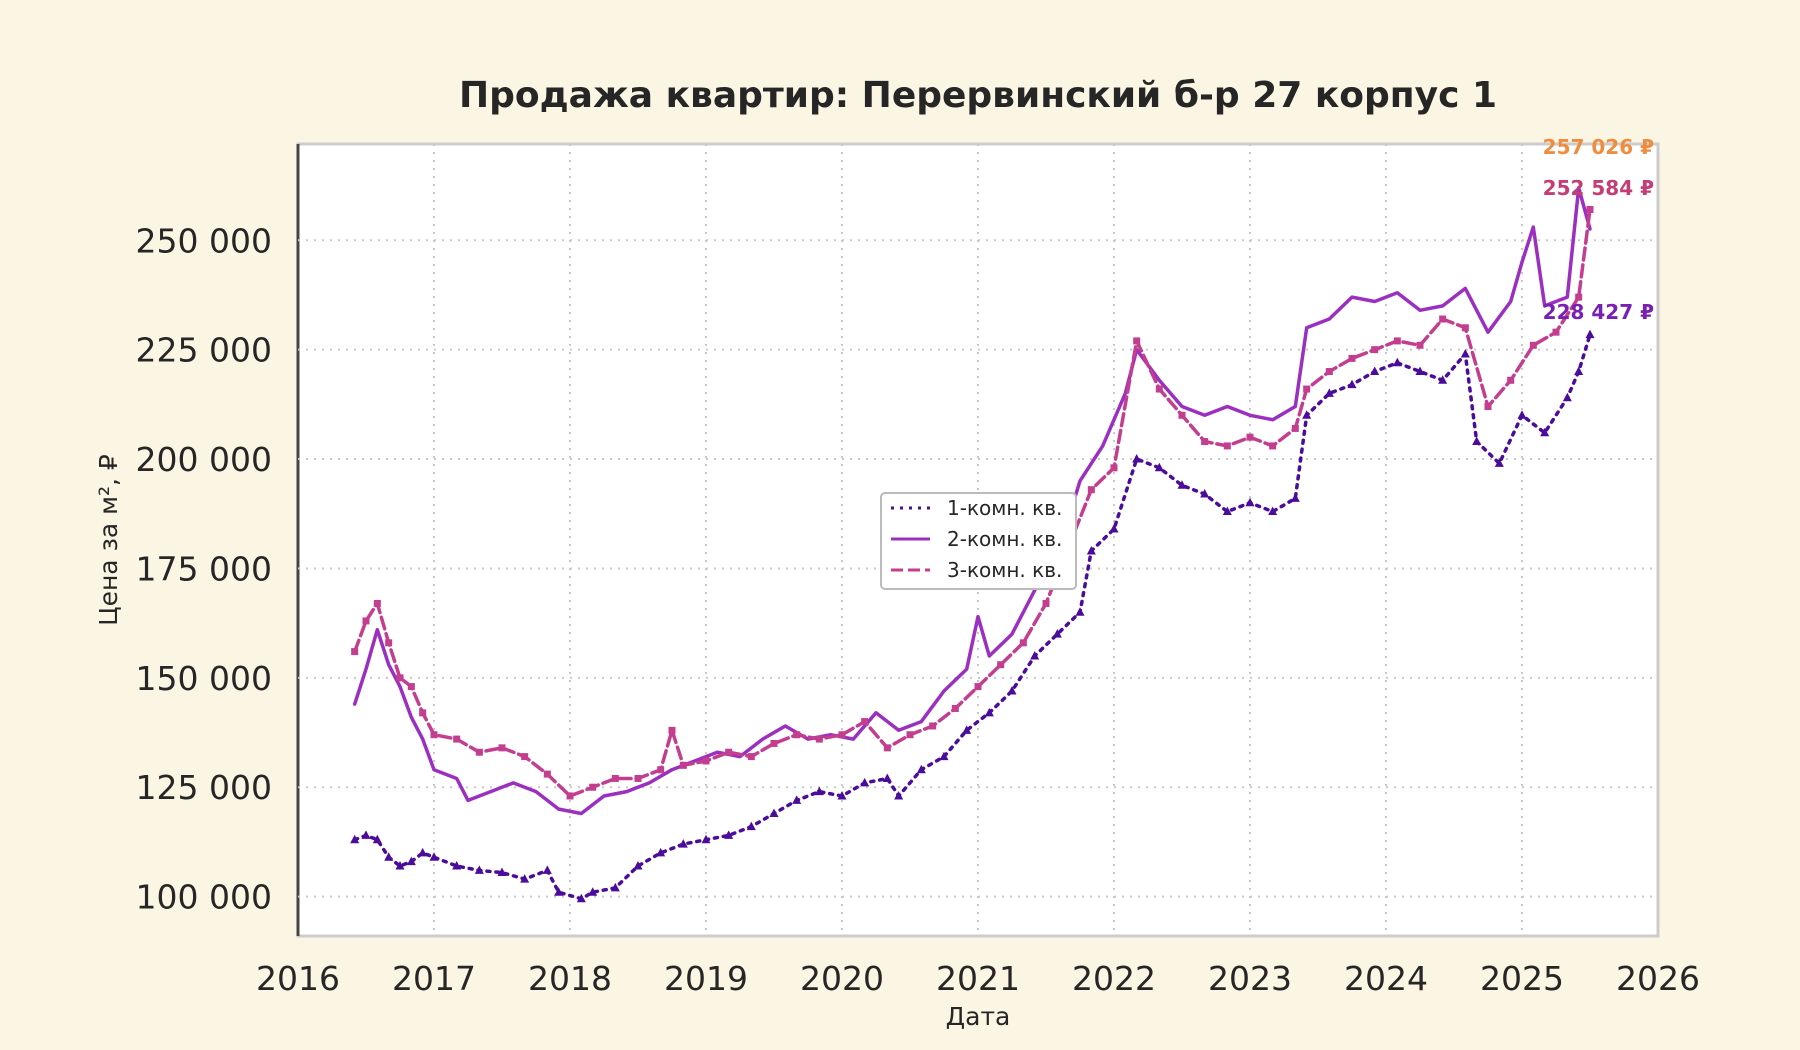  I want to click on legend-label-2room: 2-комн. кв., so click(1004, 539).